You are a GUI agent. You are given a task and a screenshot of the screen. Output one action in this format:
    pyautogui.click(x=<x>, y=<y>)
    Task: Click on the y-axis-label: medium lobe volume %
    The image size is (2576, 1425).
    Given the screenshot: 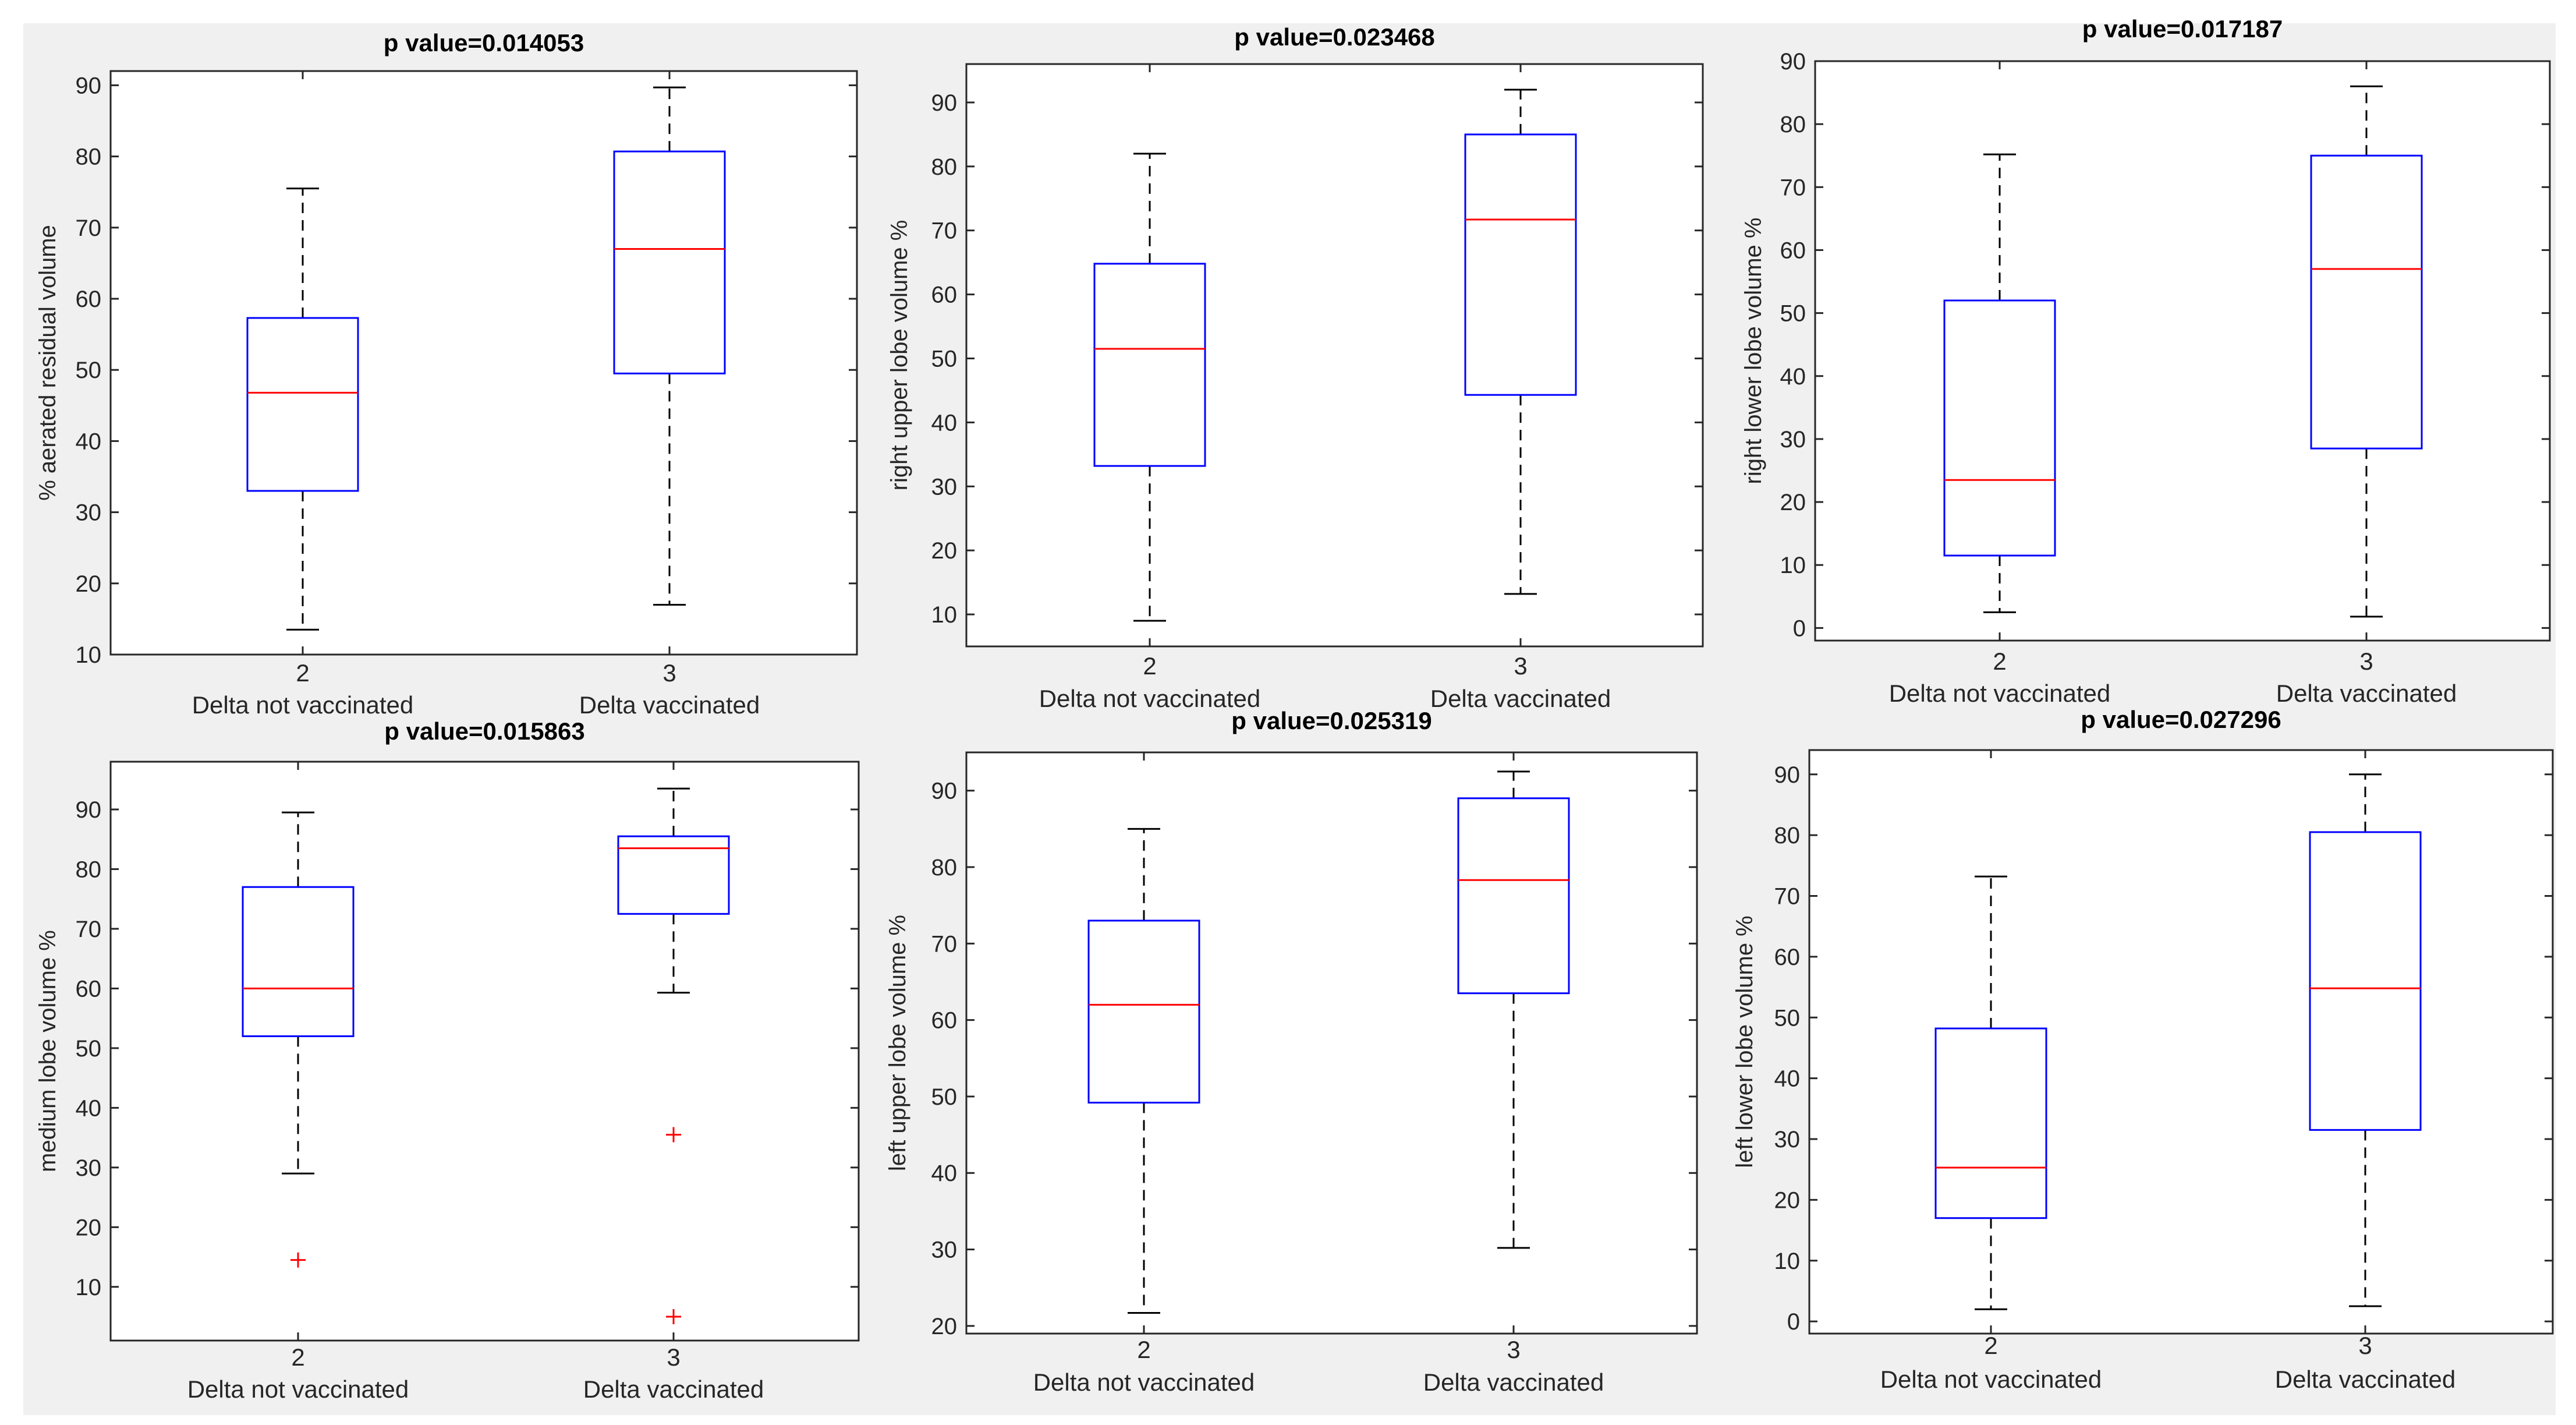 What is the action you would take?
    pyautogui.click(x=48, y=1051)
    